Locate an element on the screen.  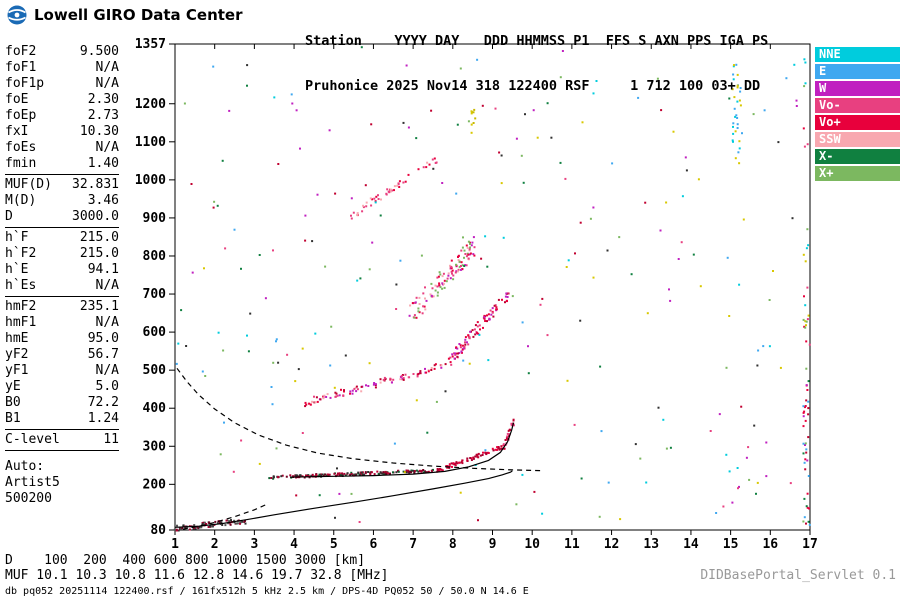
servlet-version: DIDBasePortal_Servlet 0.1 is located at coordinates (798, 575).